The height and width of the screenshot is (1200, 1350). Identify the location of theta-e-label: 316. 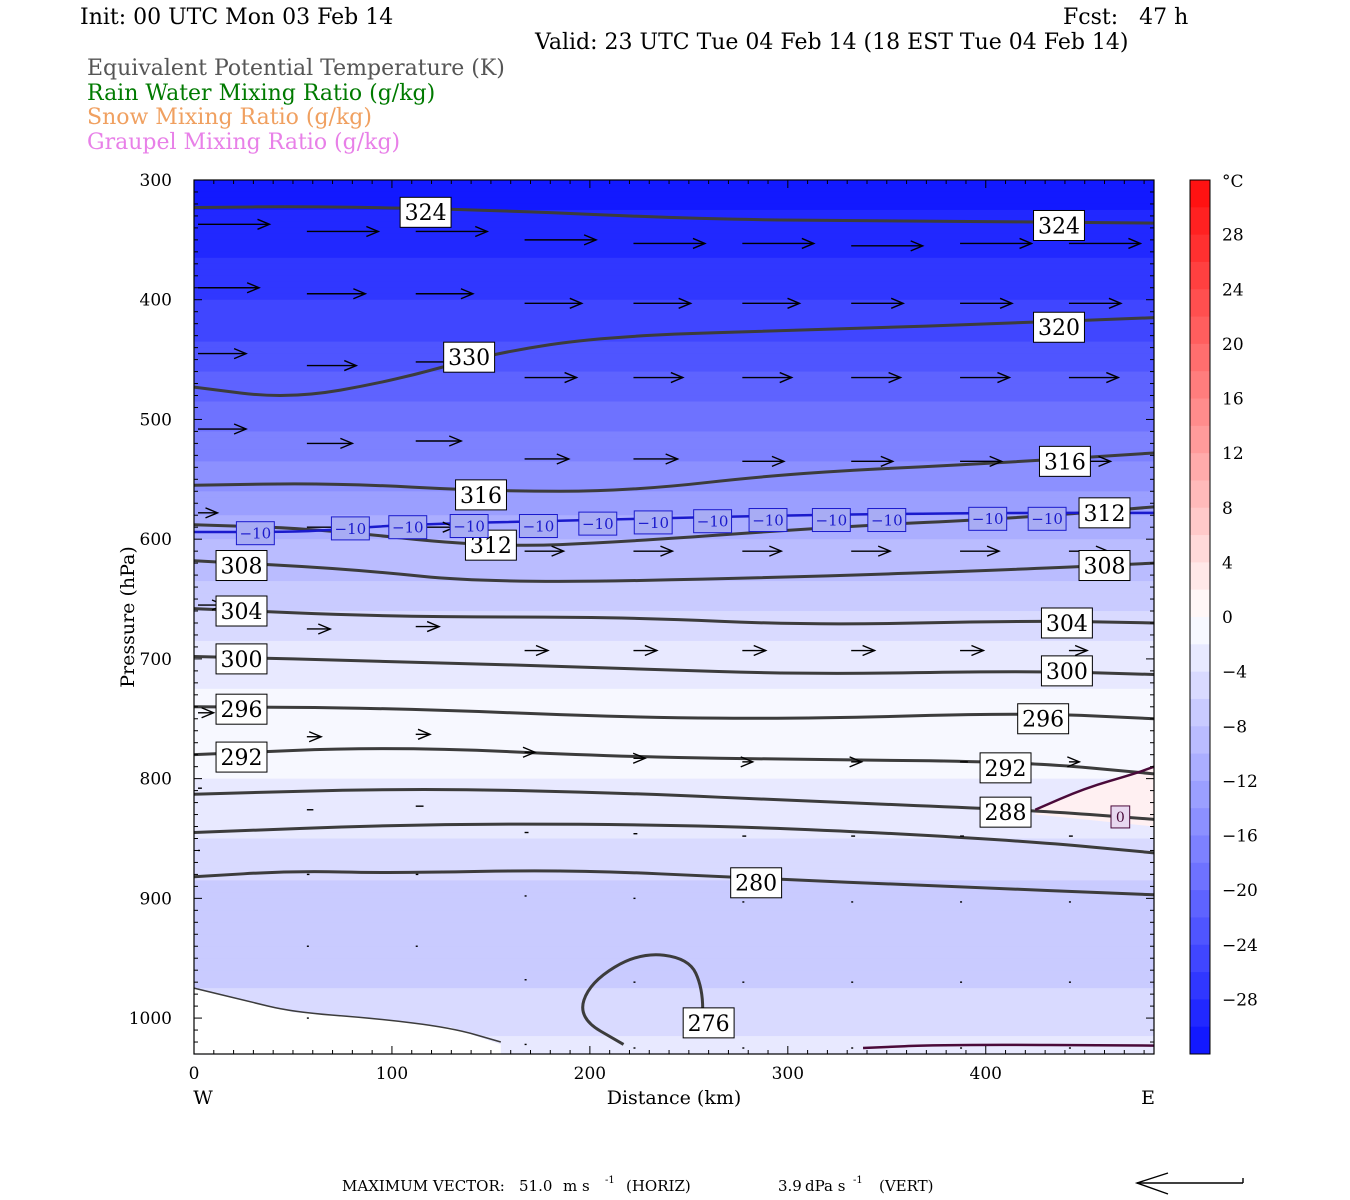
(1064, 461).